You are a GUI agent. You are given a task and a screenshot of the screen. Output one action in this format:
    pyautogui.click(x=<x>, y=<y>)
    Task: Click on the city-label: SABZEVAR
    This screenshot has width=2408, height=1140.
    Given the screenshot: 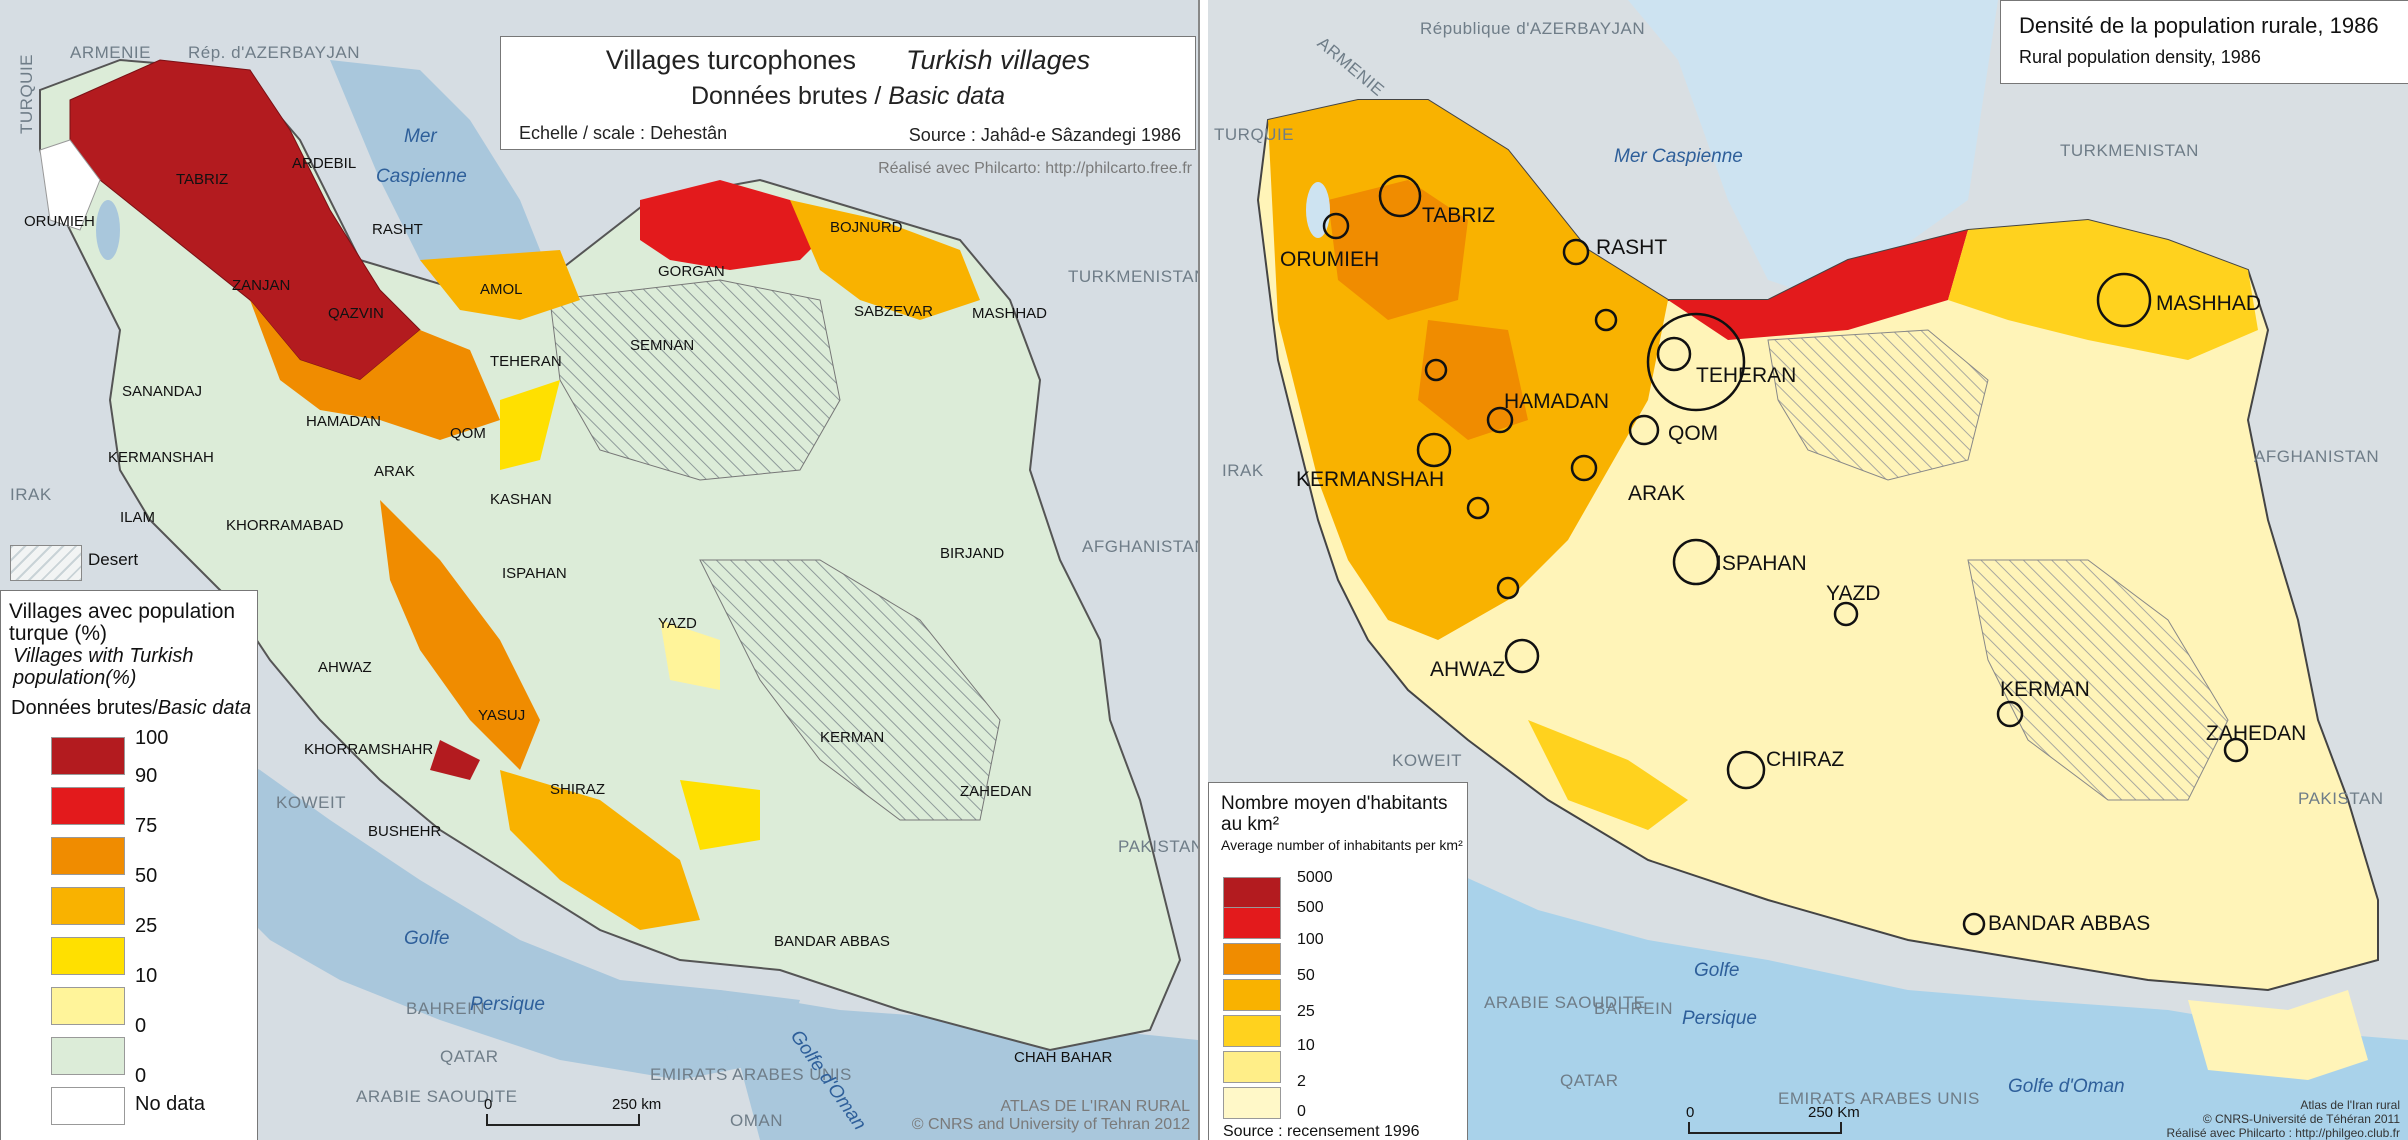 What is the action you would take?
    pyautogui.click(x=893, y=311)
    